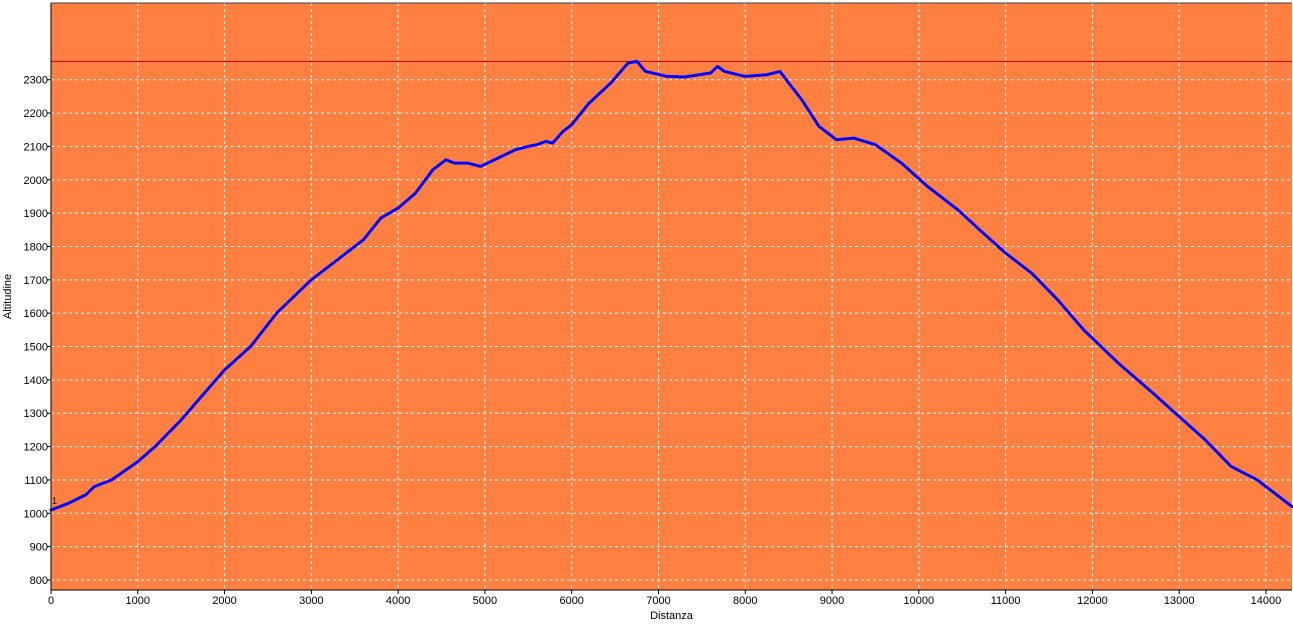  Describe the element at coordinates (672, 616) in the screenshot. I see `x-axis-label: Distanza` at that location.